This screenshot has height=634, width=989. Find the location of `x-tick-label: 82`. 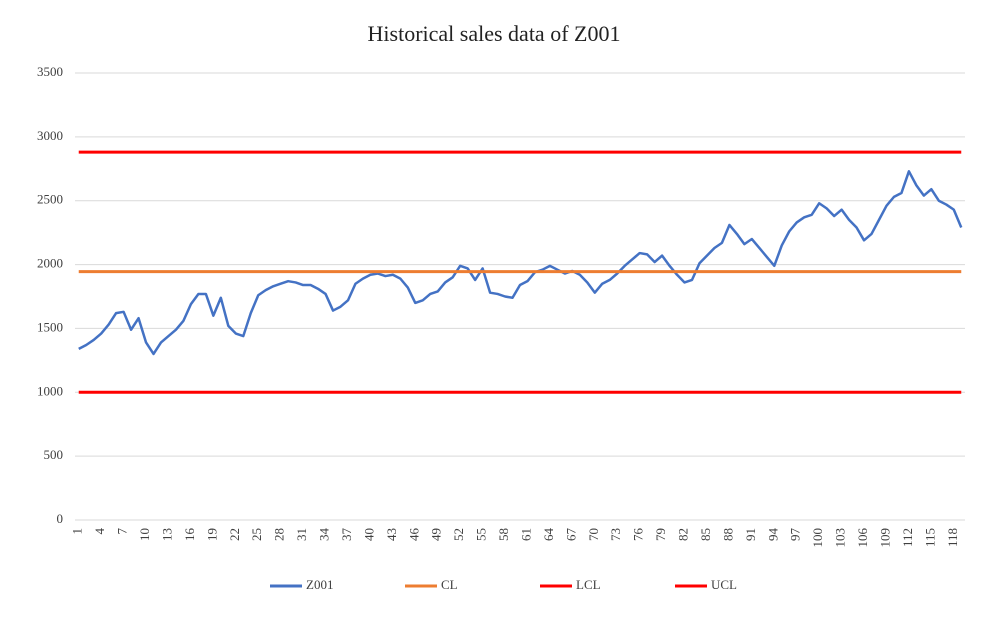

x-tick-label: 82 is located at coordinates (683, 534).